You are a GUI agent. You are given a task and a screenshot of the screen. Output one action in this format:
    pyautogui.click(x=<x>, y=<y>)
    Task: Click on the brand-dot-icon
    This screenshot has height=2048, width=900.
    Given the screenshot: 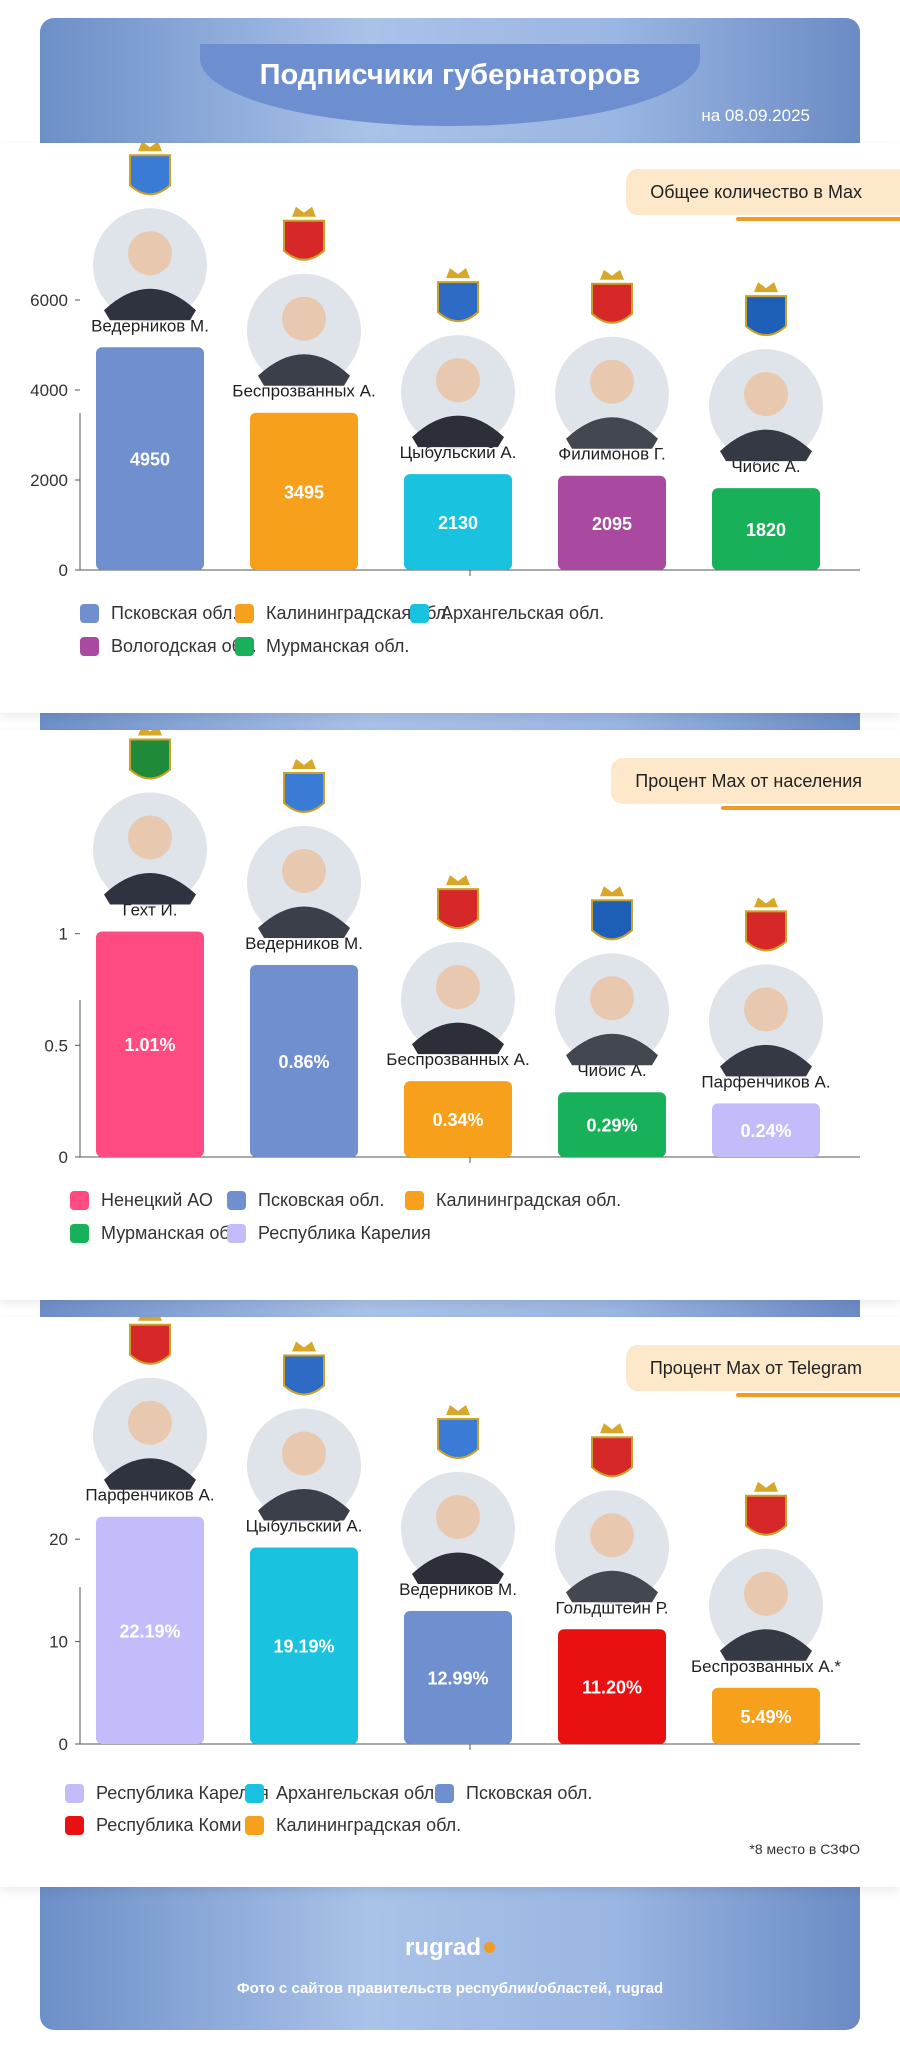 What is the action you would take?
    pyautogui.click(x=489, y=1947)
    